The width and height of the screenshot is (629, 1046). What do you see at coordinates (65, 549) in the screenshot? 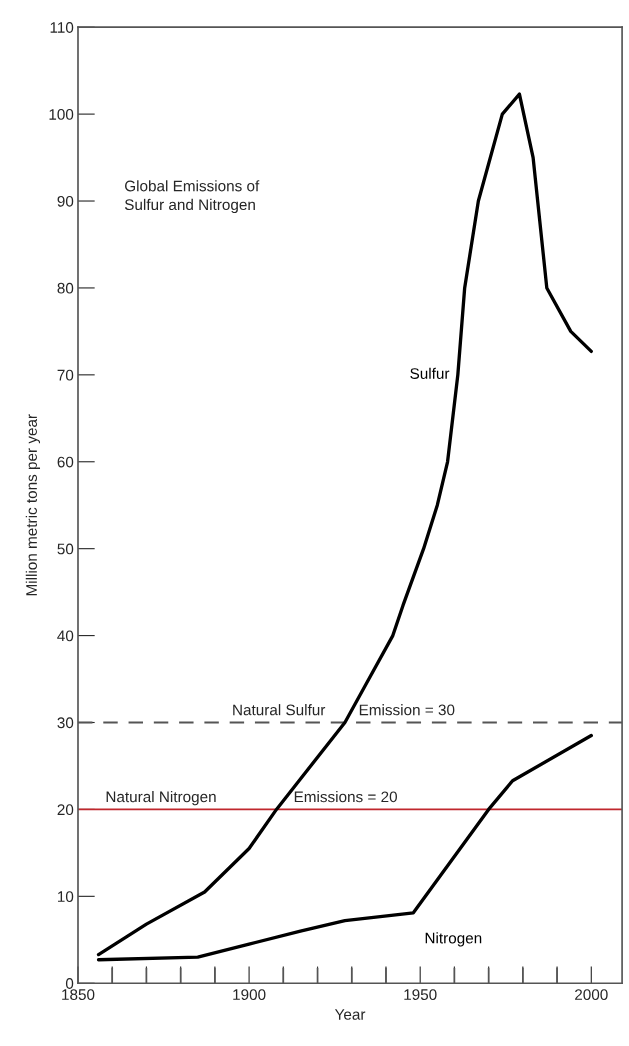
I see `y-tick-label: 50` at bounding box center [65, 549].